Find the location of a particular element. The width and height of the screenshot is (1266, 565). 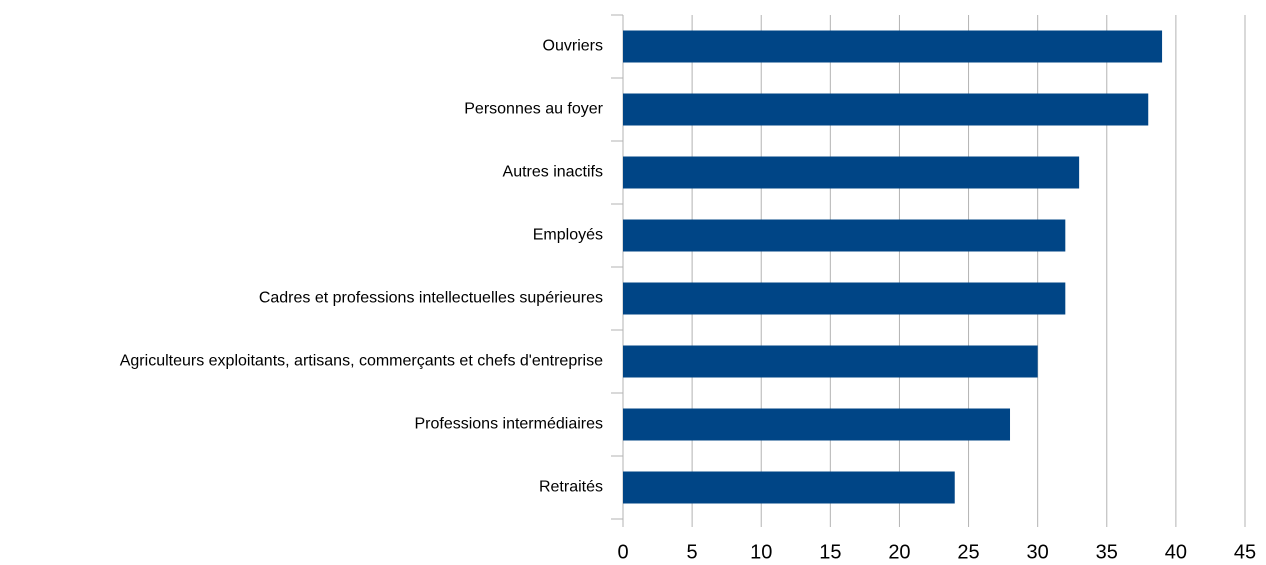

y-tick-label: Autres inactifs is located at coordinates (553, 172).